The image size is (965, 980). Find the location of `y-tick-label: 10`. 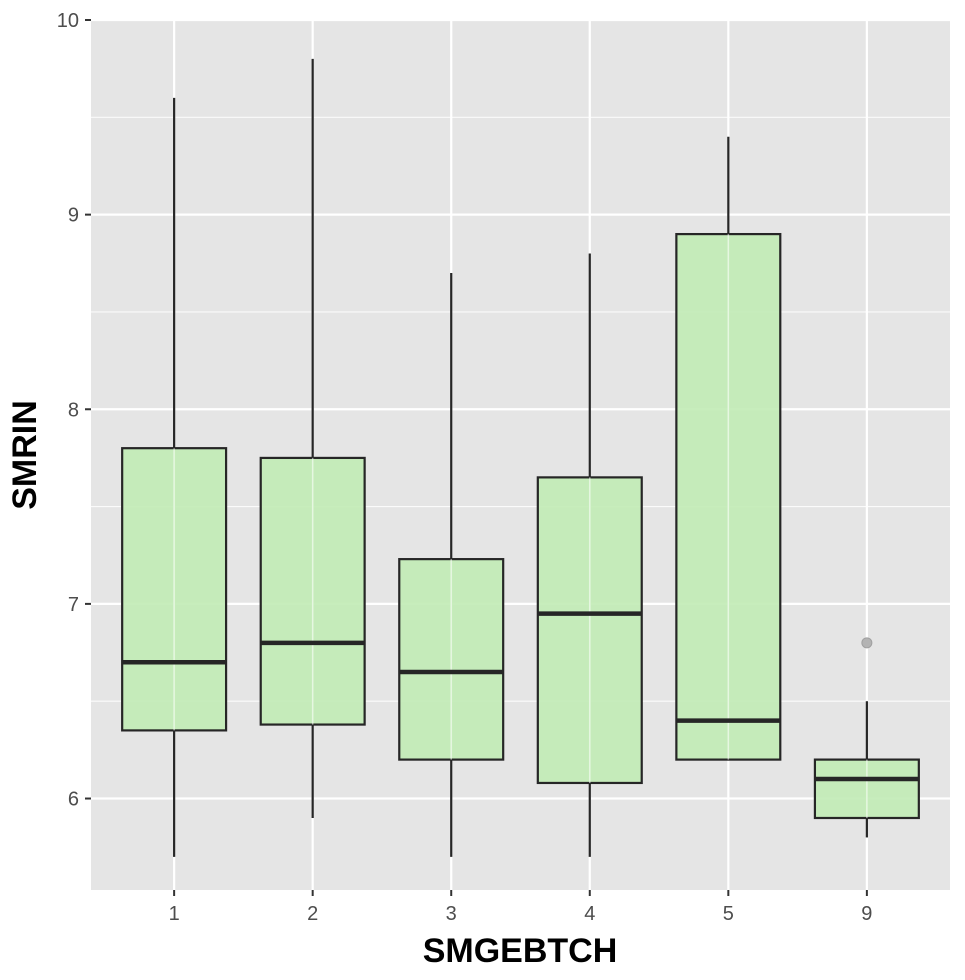

y-tick-label: 10 is located at coordinates (68, 21).